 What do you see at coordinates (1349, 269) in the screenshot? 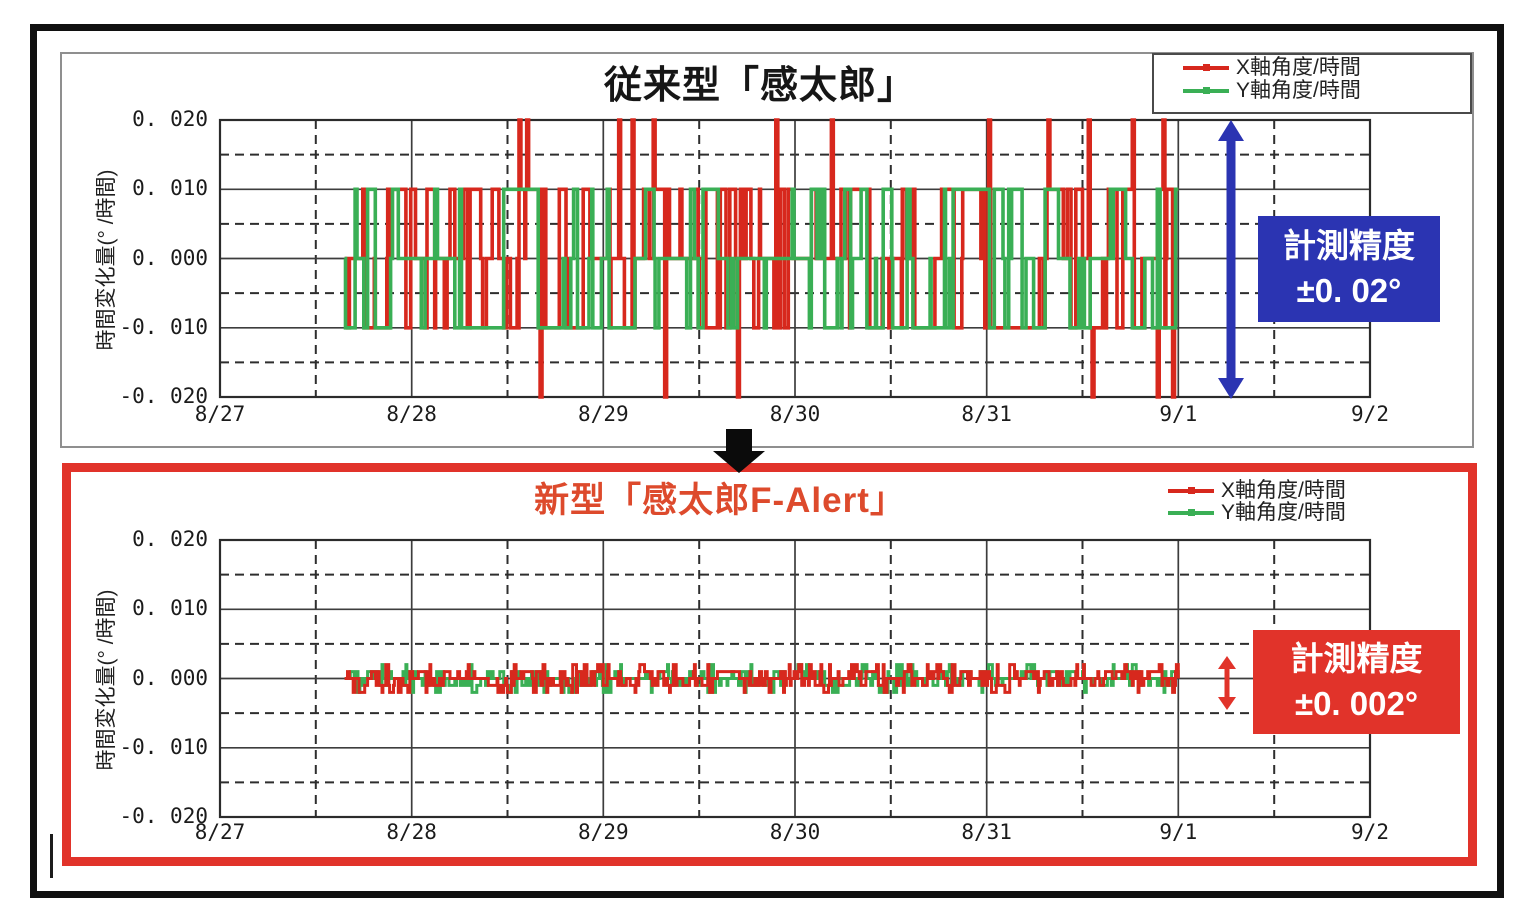
I see `accuracy-badge-conventional: 計測精度 ±0. 02°` at bounding box center [1349, 269].